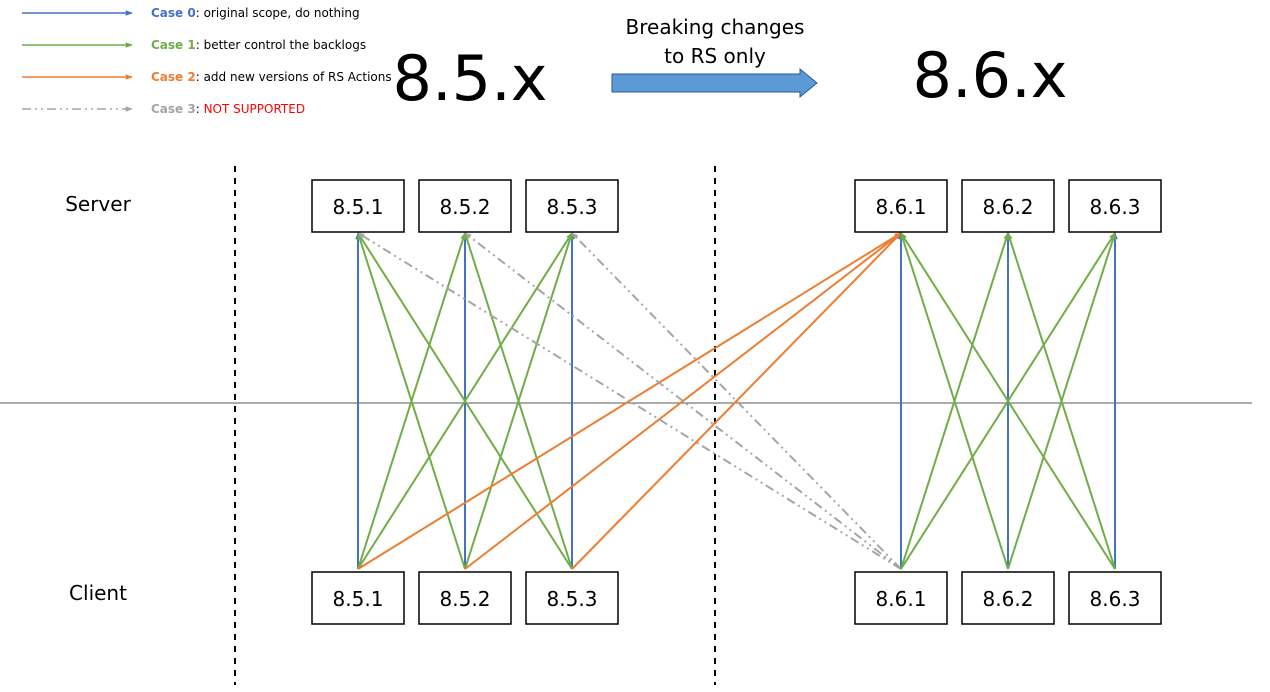 The height and width of the screenshot is (692, 1270). Describe the element at coordinates (715, 56) in the screenshot. I see `change-note-line2: to RS only` at that location.